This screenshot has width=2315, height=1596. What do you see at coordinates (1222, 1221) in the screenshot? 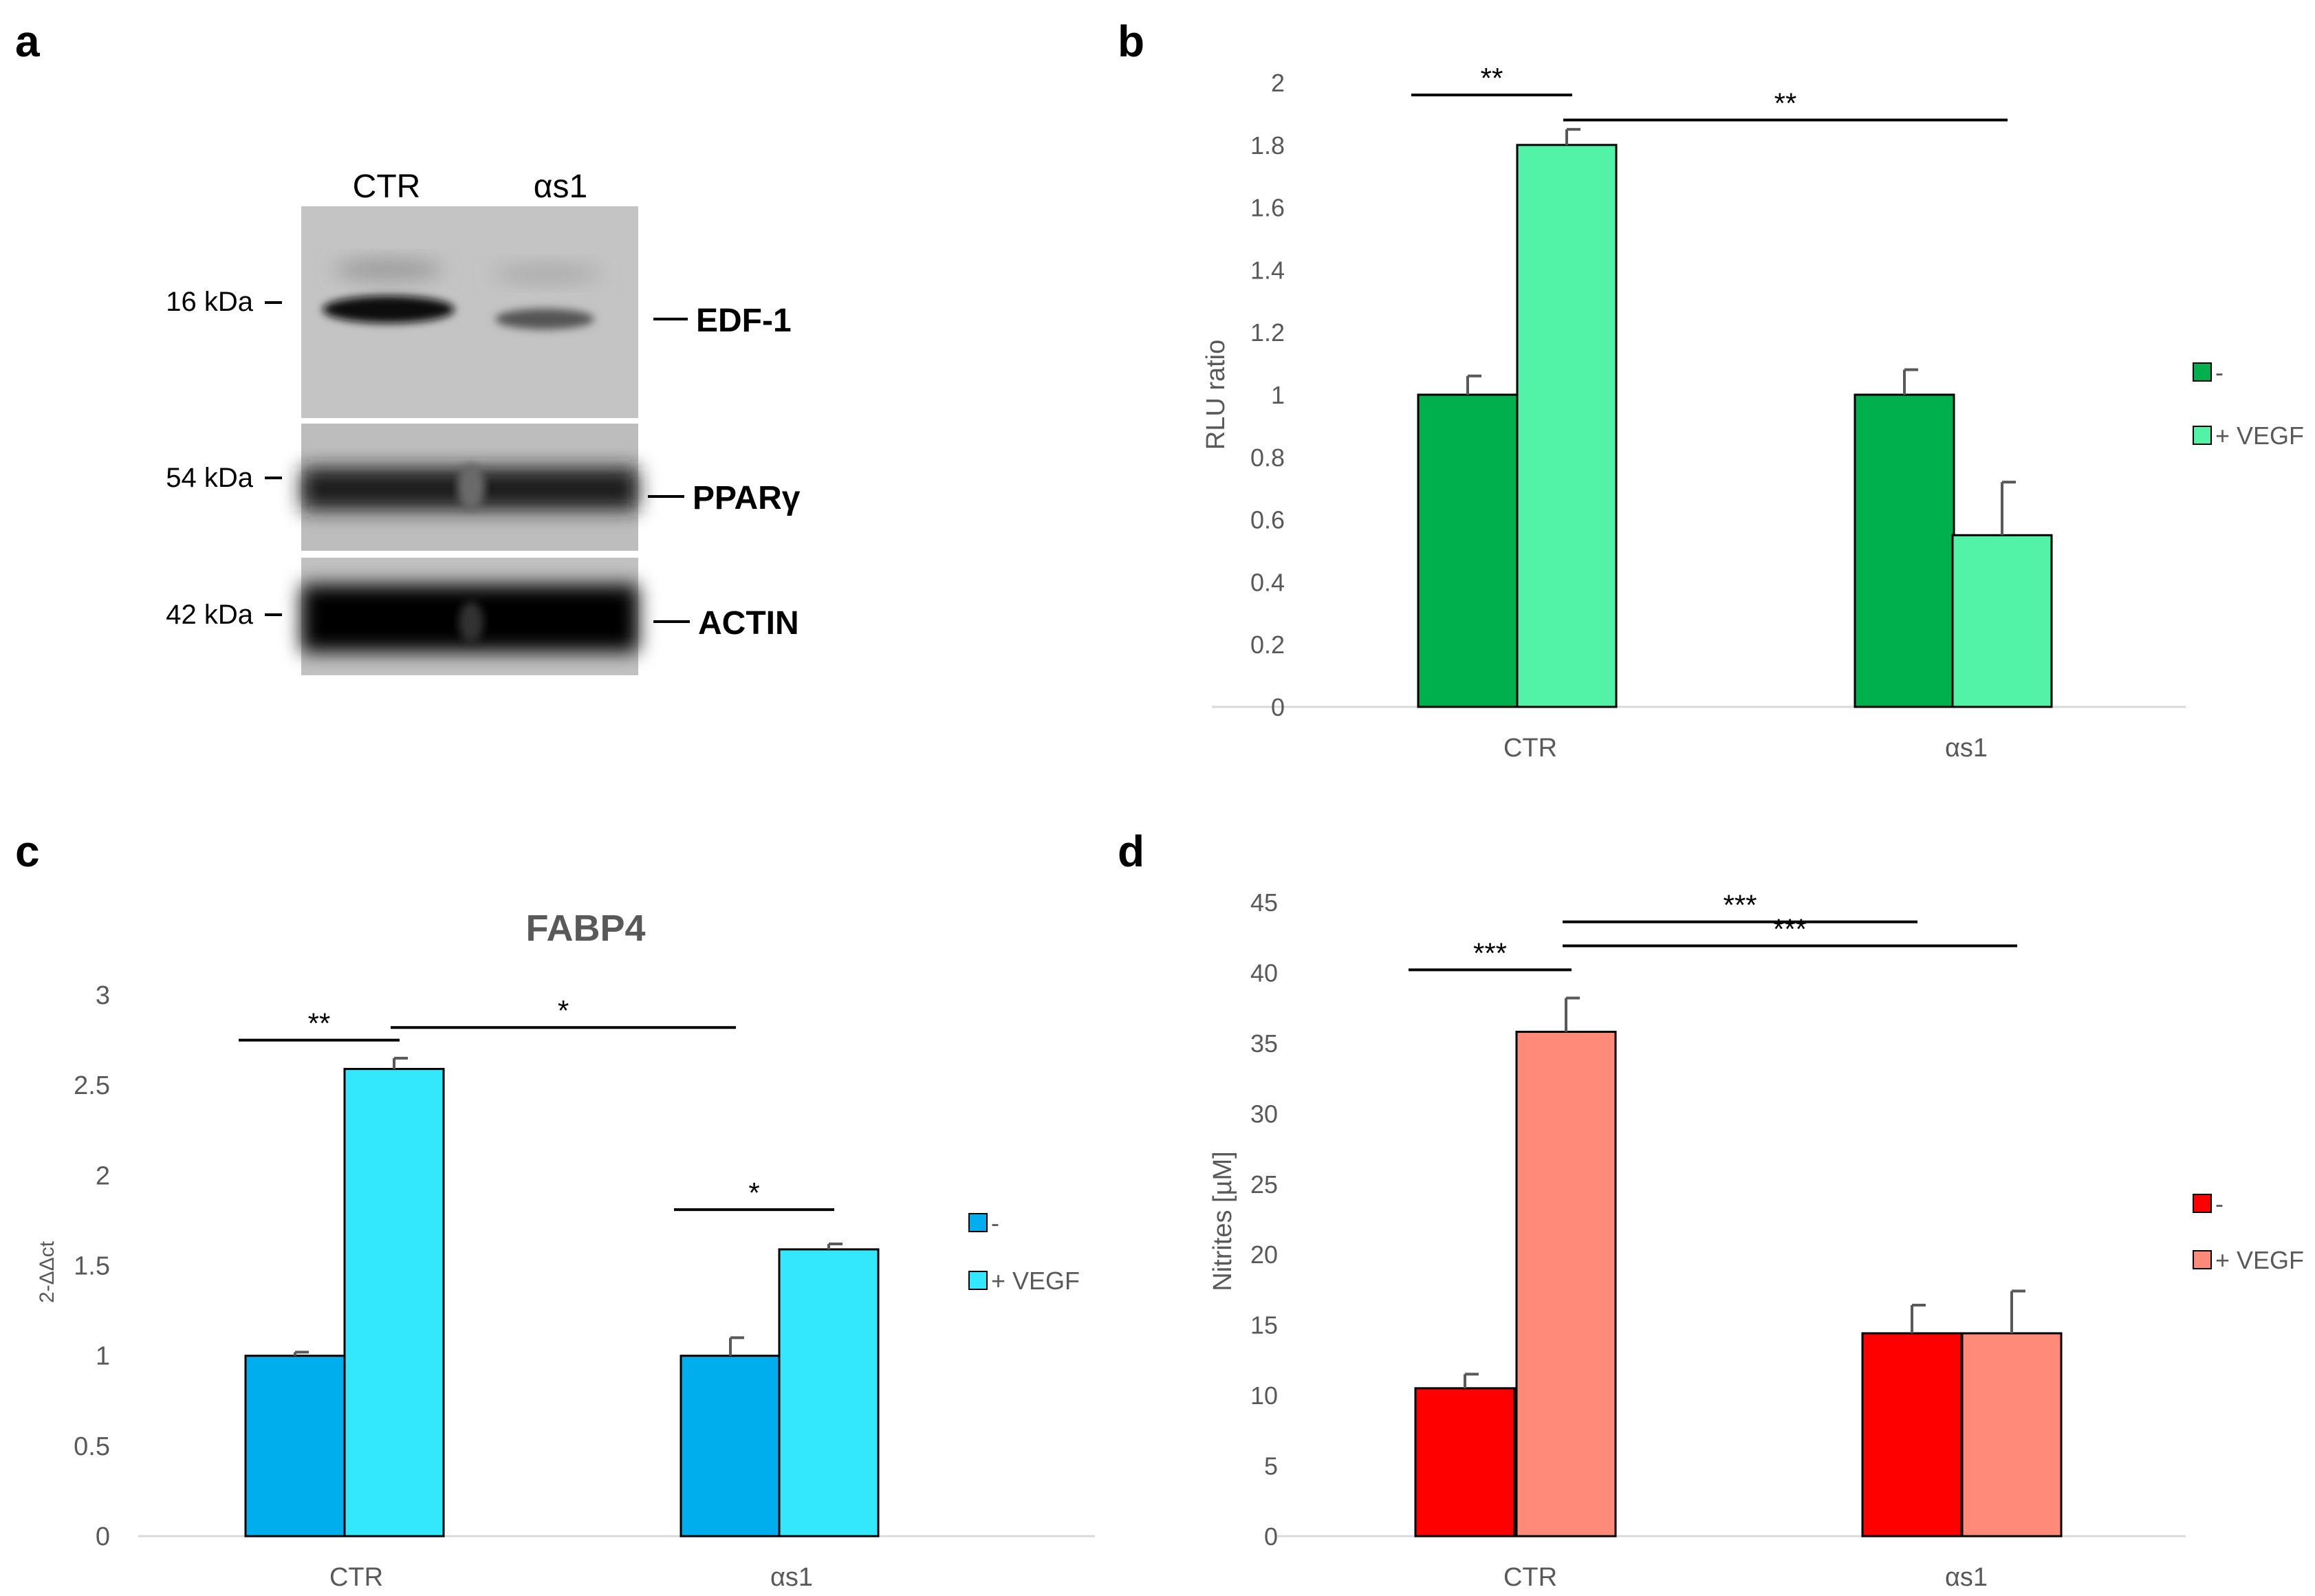
I see `y-axis-label: Nitrites [µM]` at bounding box center [1222, 1221].